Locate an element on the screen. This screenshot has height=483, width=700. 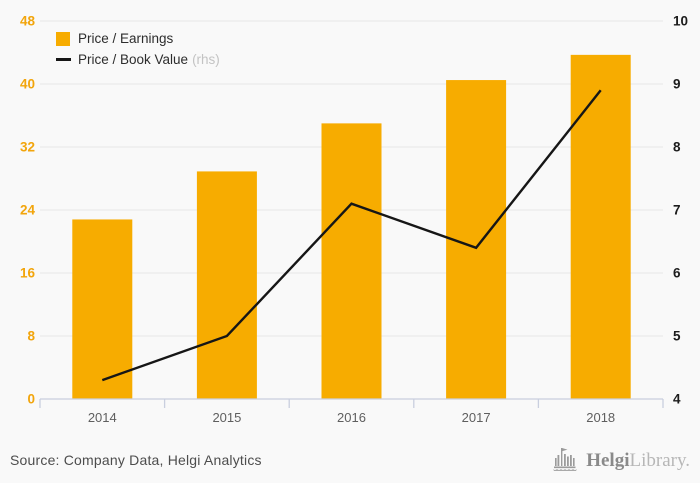
legend-line-swatch-price-book-value is located at coordinates (63, 59).